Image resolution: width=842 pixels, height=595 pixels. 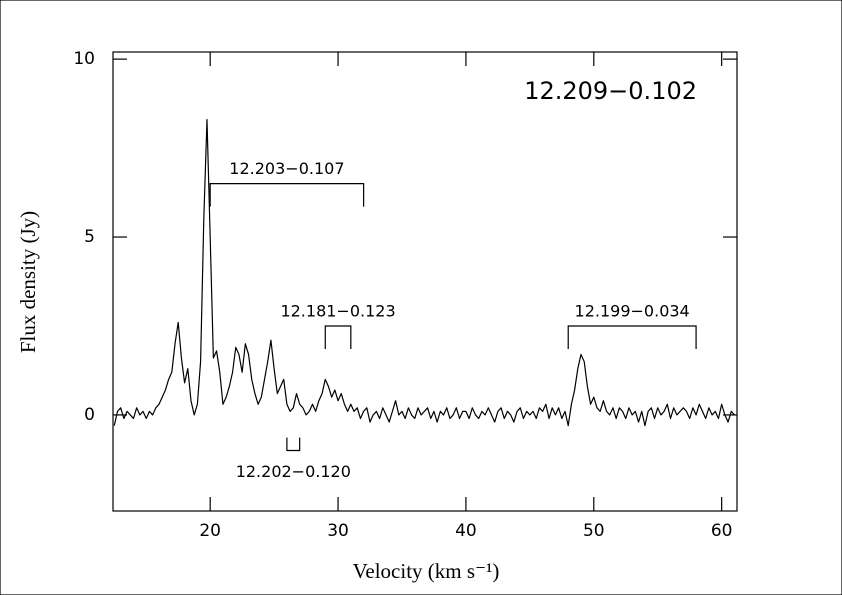 I want to click on x-tick-label: 60, so click(x=722, y=531).